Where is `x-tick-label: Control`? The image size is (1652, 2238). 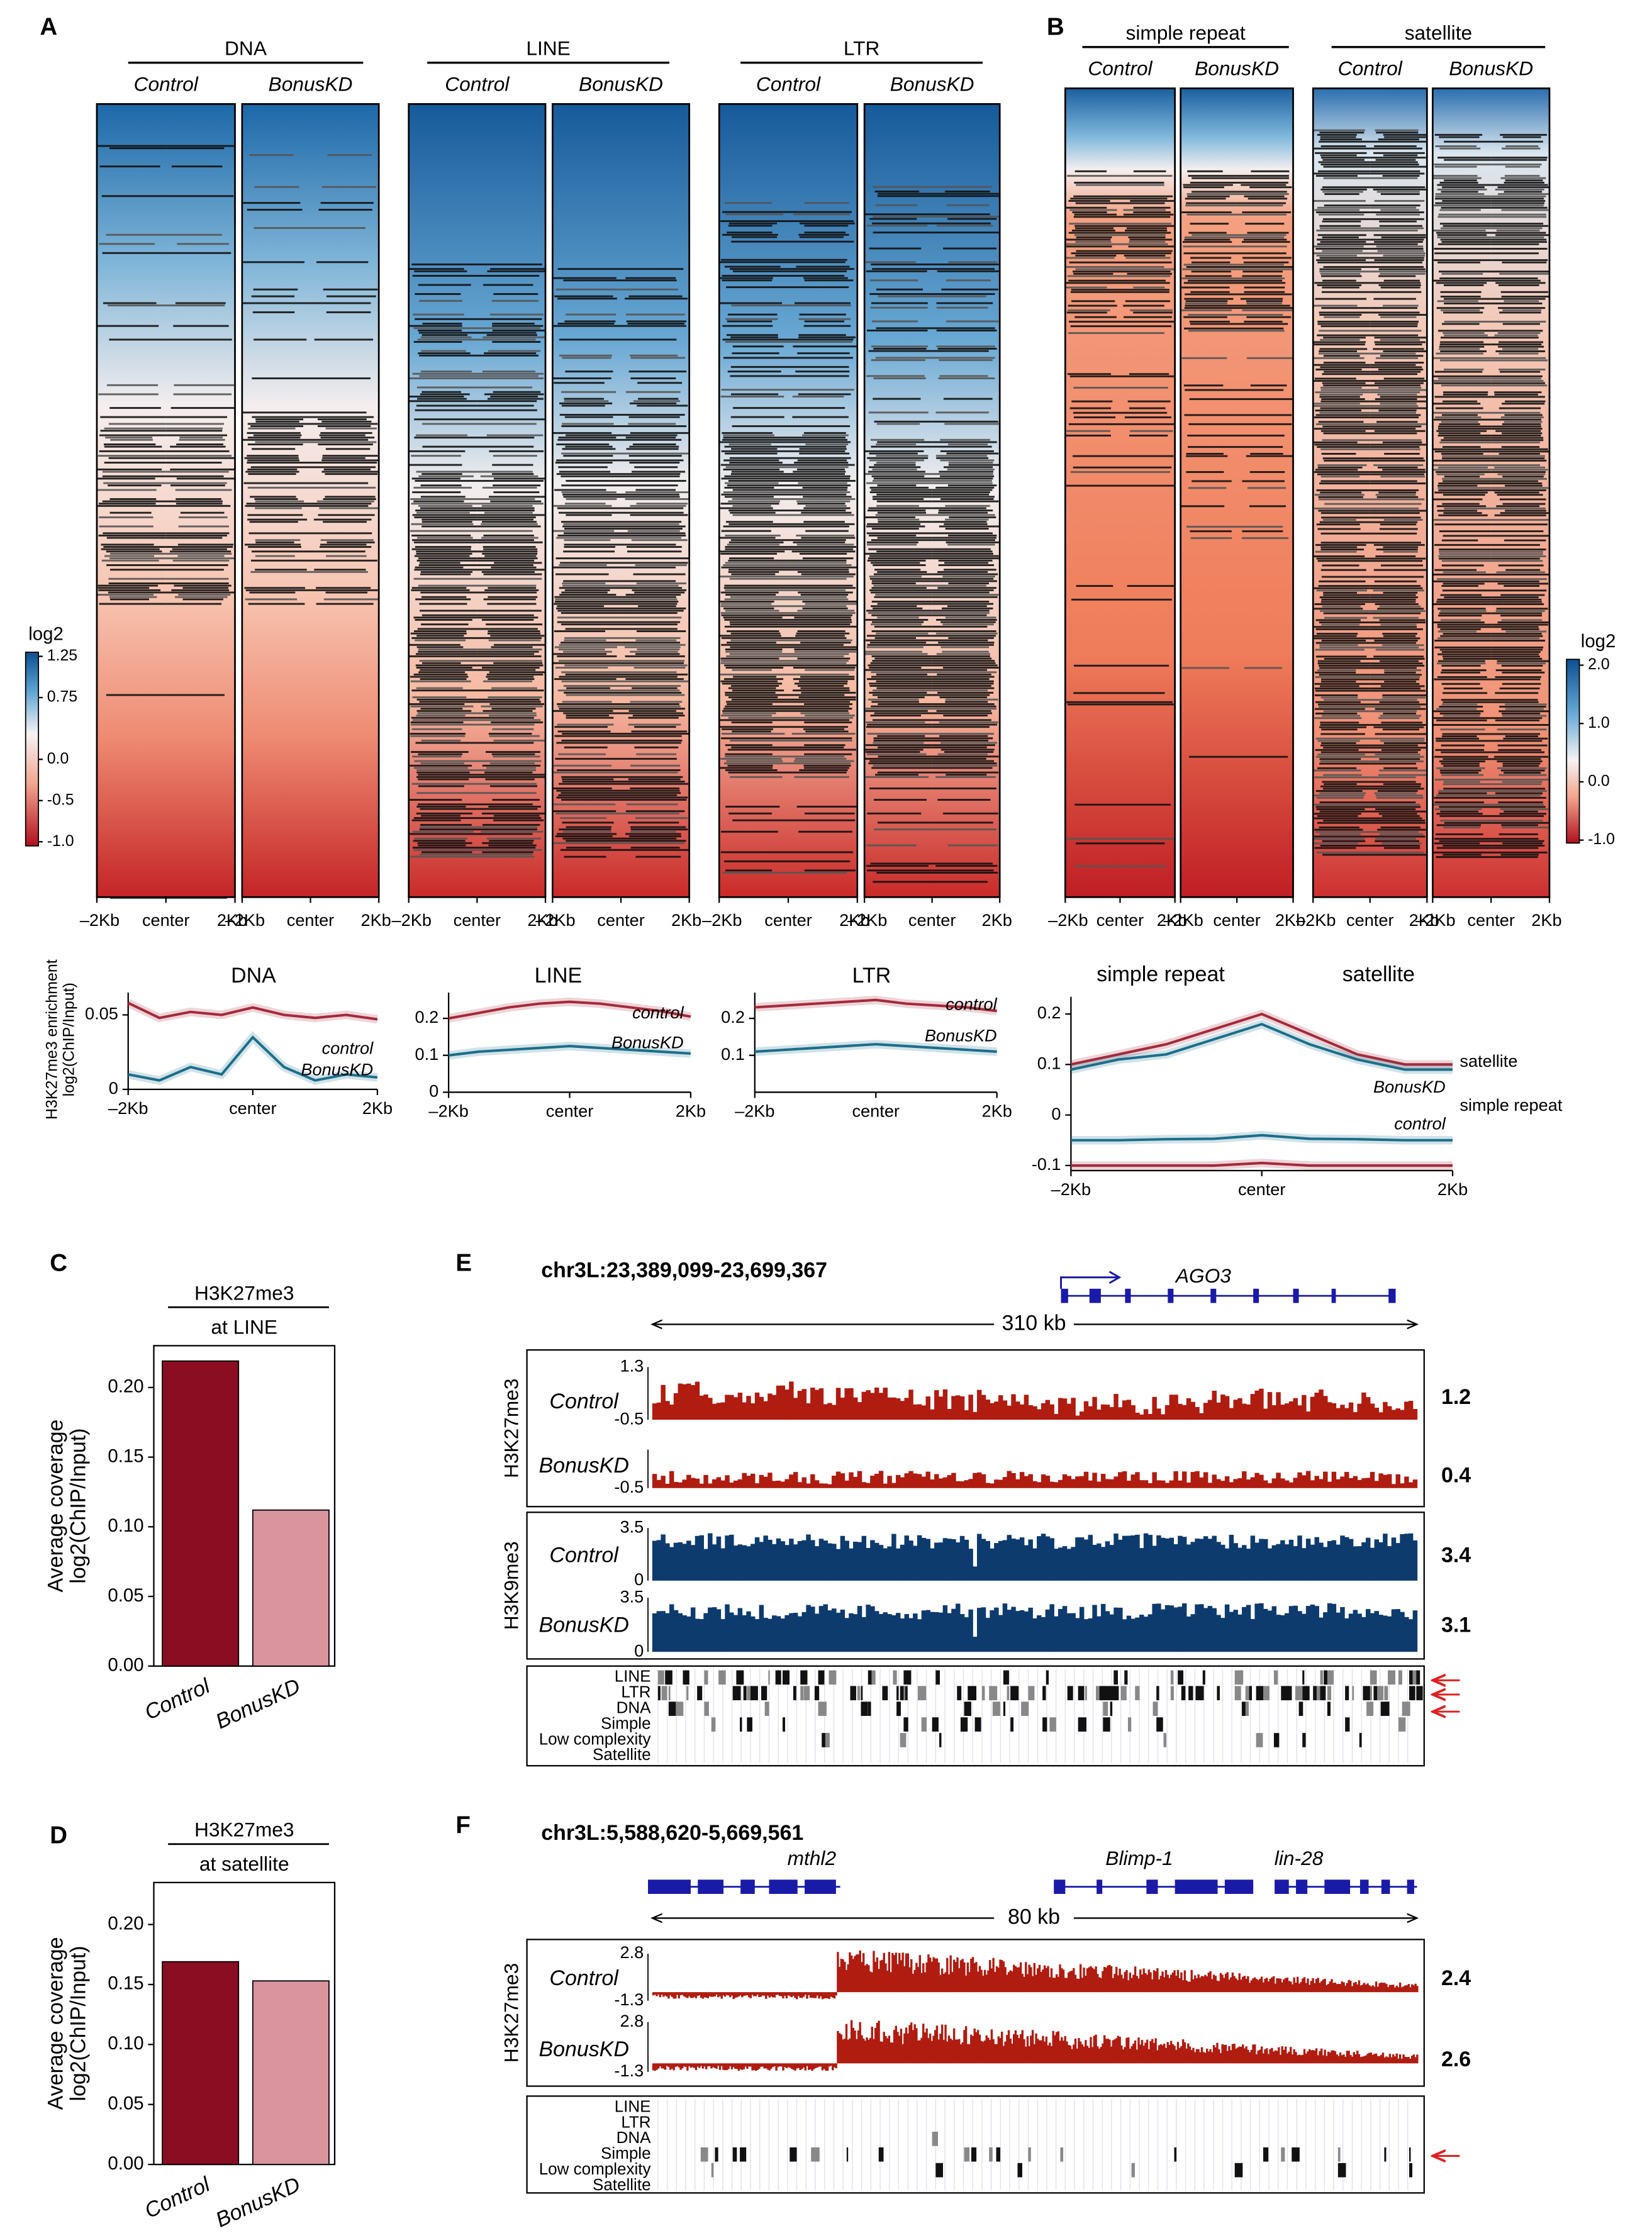
x-tick-label: Control is located at coordinates (178, 2197).